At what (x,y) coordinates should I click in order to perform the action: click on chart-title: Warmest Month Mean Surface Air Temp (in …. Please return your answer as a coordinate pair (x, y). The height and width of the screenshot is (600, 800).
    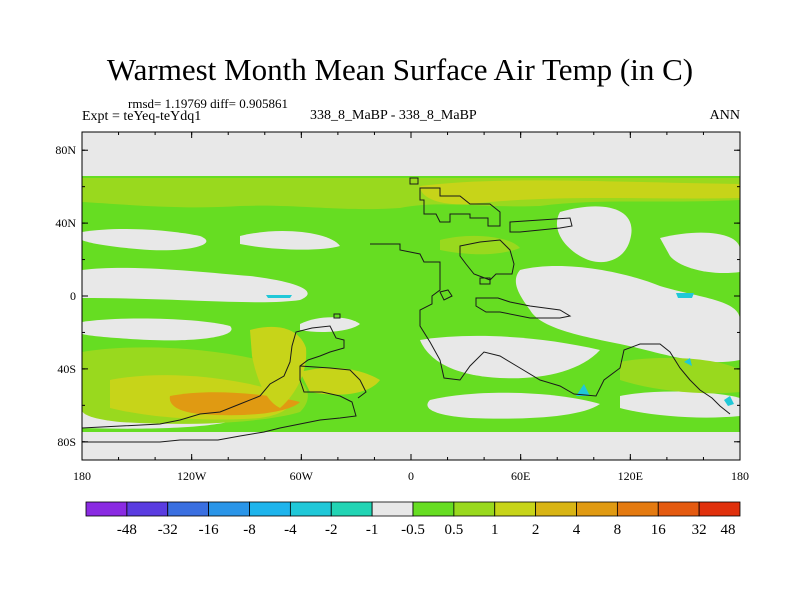
    Looking at the image, I should click on (400, 69).